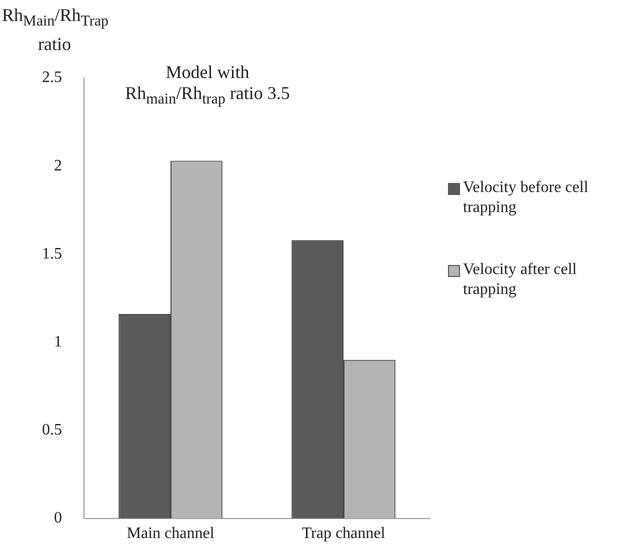  What do you see at coordinates (520, 280) in the screenshot?
I see `legend-label: Velocity after cell trapping` at bounding box center [520, 280].